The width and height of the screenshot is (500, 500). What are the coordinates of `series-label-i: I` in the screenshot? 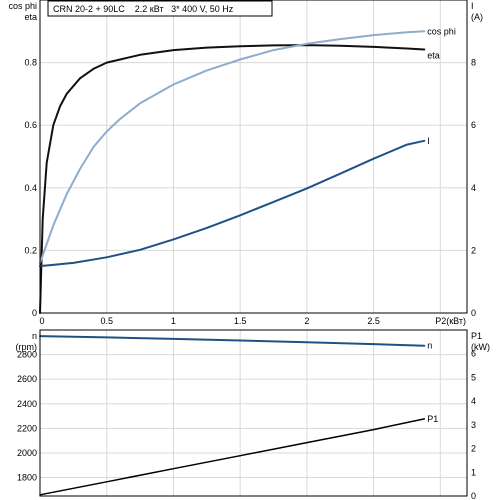 It's located at (428, 141).